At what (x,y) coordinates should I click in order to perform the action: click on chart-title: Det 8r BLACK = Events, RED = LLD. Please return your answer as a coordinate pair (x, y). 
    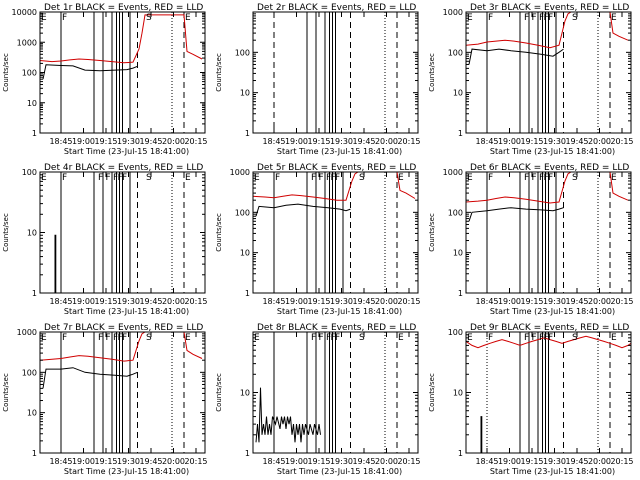
    Looking at the image, I should click on (336, 328).